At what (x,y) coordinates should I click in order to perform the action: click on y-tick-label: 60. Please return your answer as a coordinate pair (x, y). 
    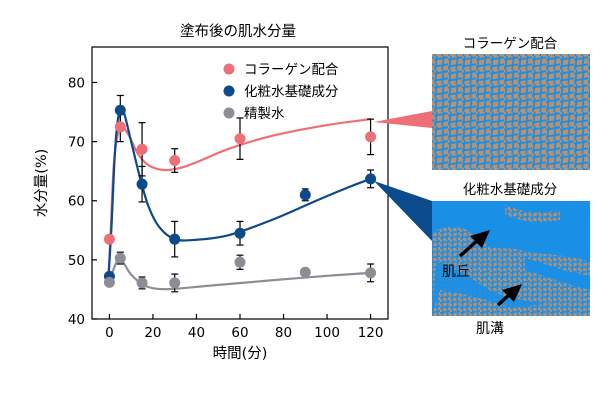
    Looking at the image, I should click on (76, 202).